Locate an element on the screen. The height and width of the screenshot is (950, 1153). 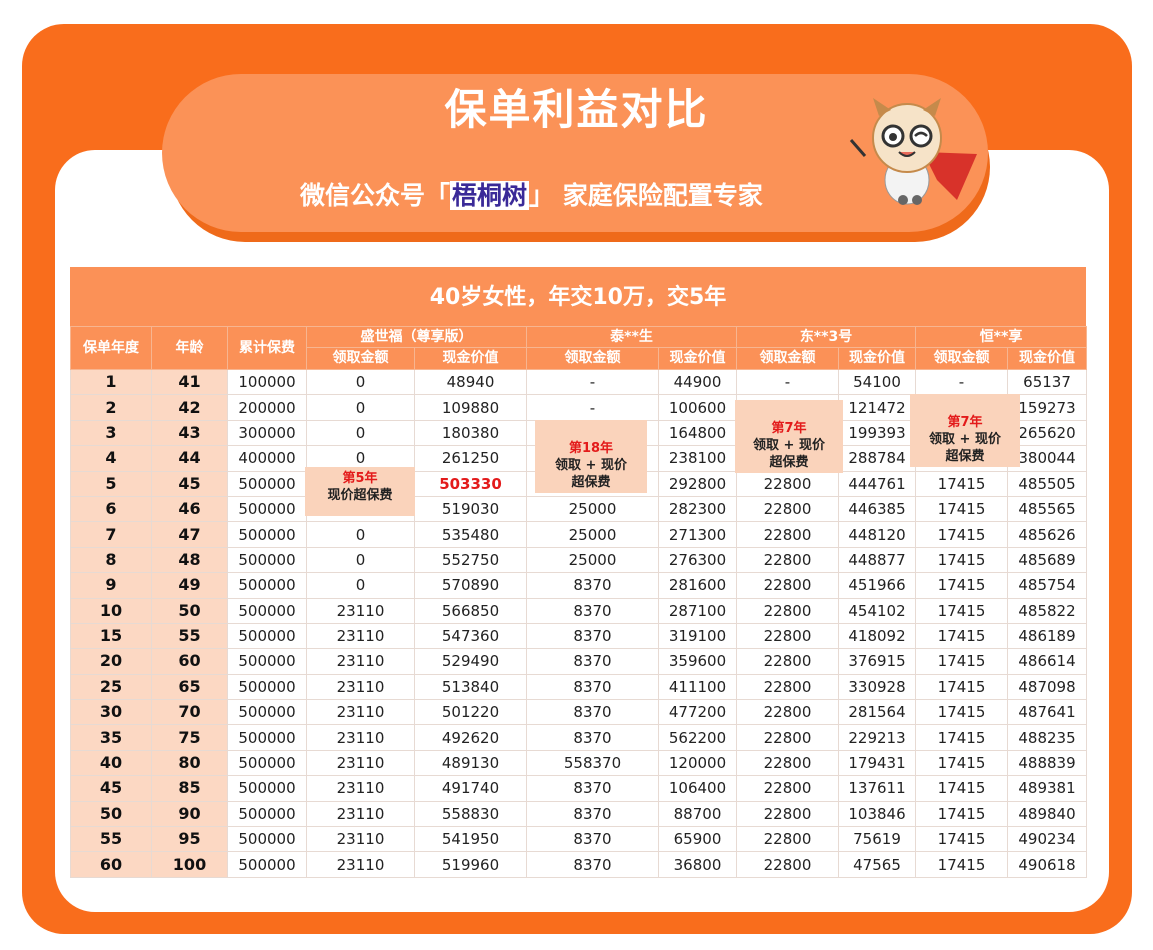
table-cell: 529490 is located at coordinates (470, 661).